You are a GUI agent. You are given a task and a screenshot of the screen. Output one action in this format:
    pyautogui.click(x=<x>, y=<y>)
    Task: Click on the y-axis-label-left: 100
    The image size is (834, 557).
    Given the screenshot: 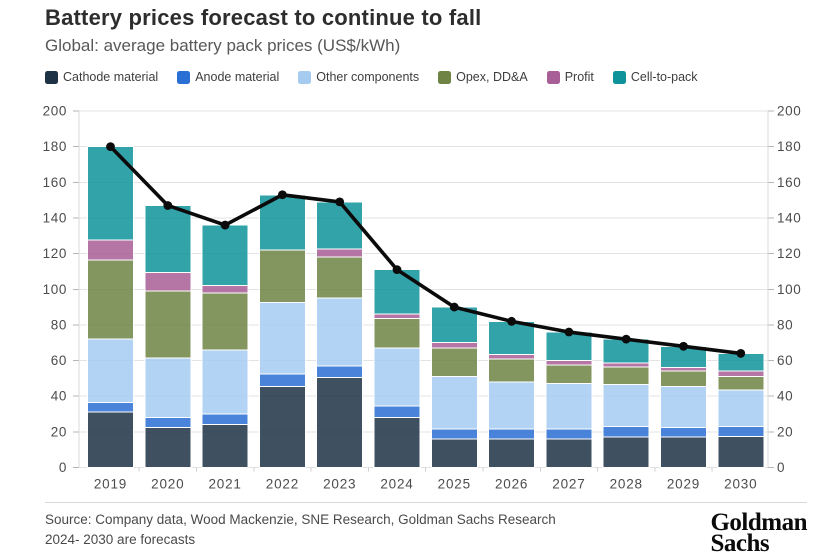 What is the action you would take?
    pyautogui.click(x=55, y=289)
    